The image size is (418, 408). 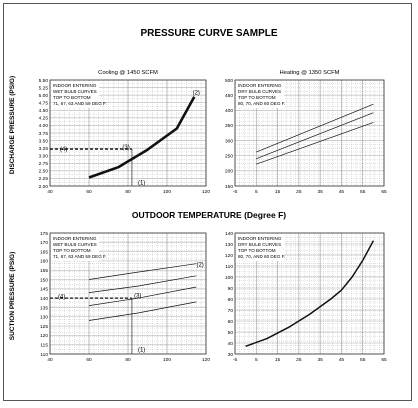 I want to click on y-tick-label: 400, so click(x=229, y=111).